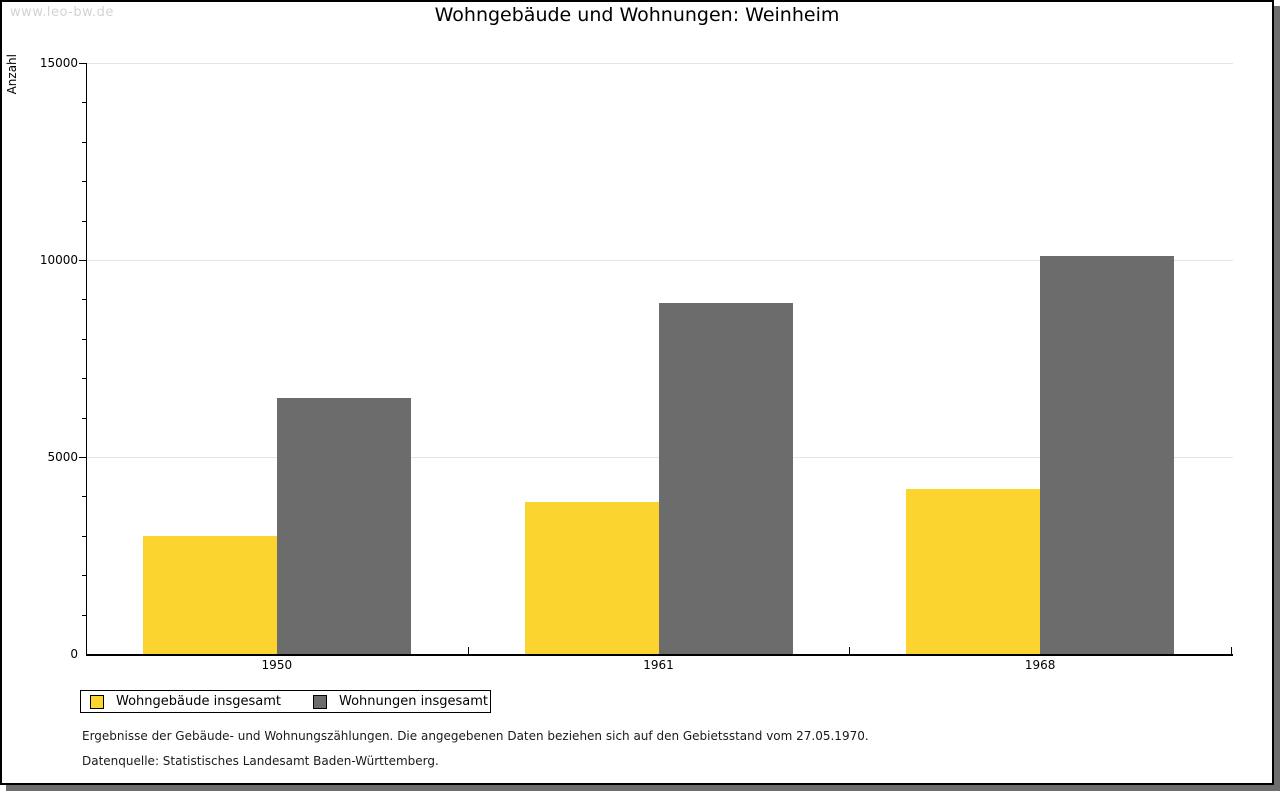  Describe the element at coordinates (1107, 455) in the screenshot. I see `bar-wohnungen-1968` at that location.